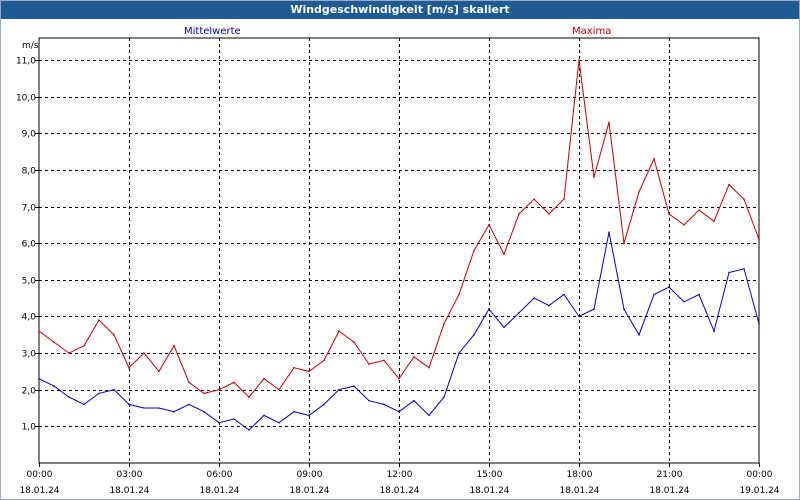 The width and height of the screenshot is (800, 500). I want to click on x-tick-time: 09:00, so click(310, 475).